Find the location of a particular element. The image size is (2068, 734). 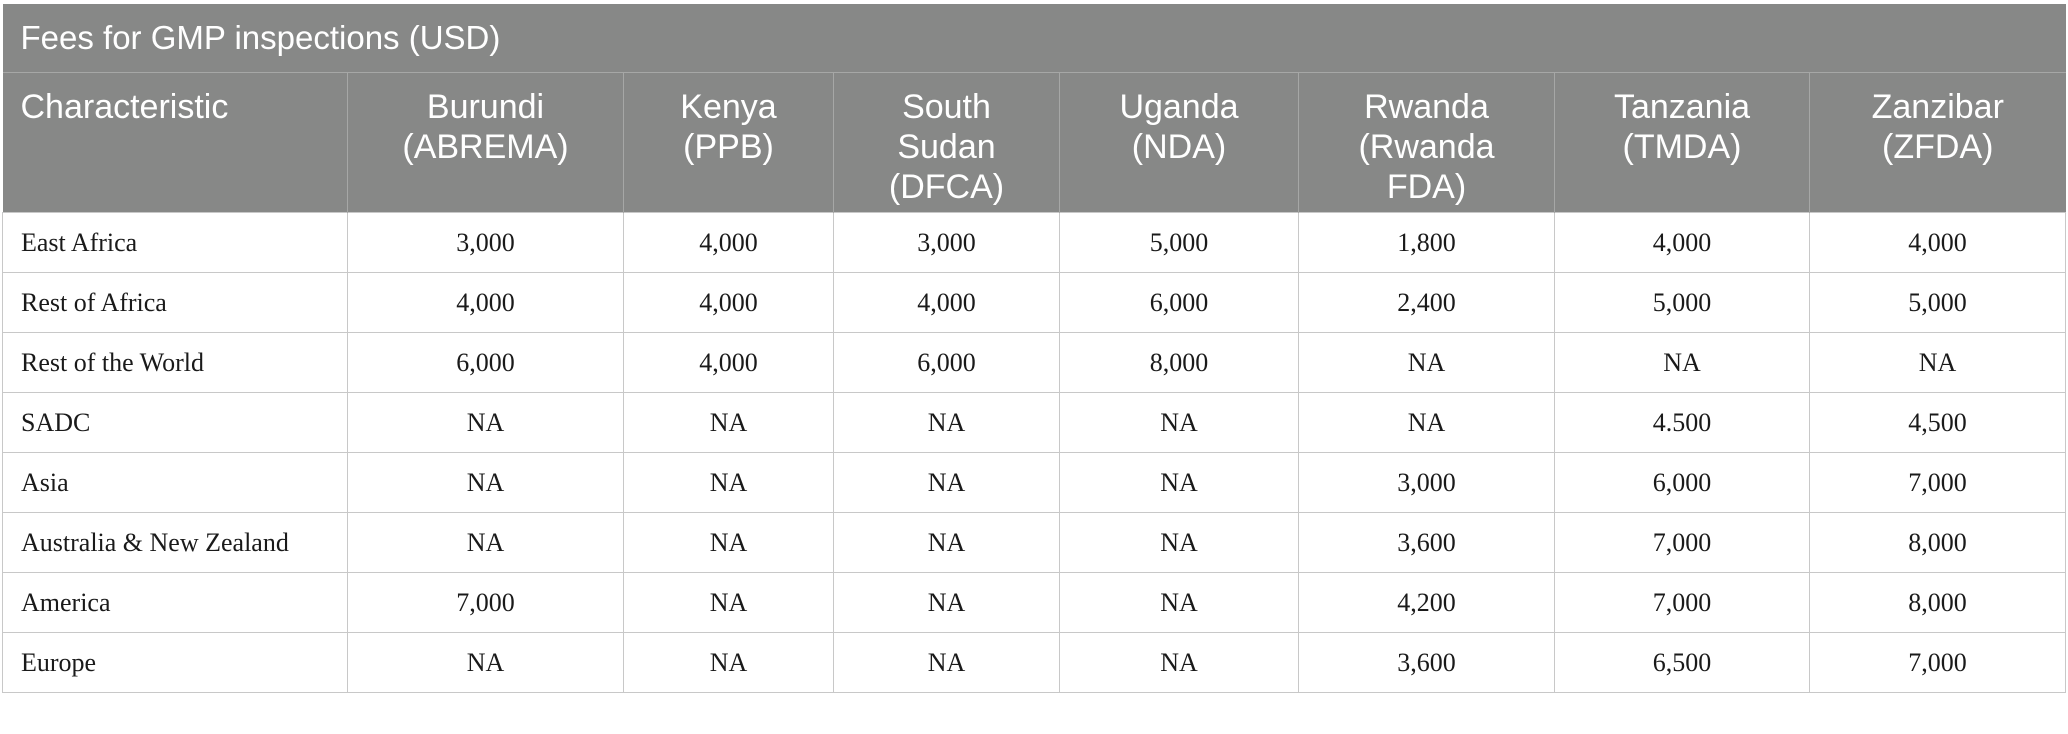

column-header: Tanzania (TMDA) is located at coordinates (1682, 142).